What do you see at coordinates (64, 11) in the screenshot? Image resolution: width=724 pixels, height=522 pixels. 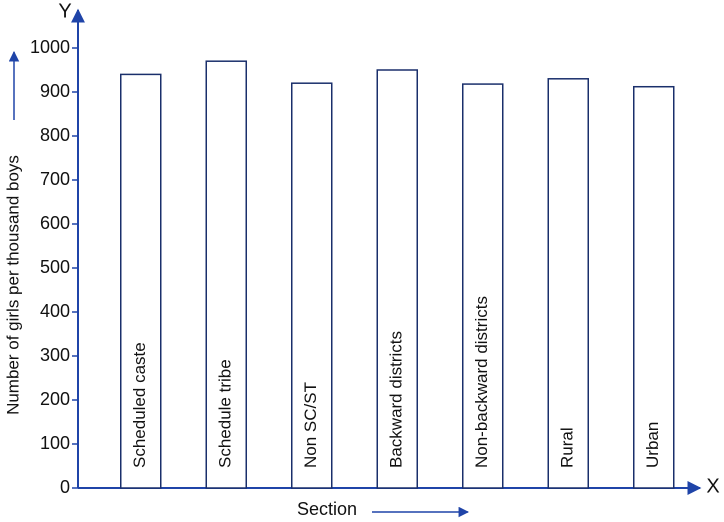 I see `y-axis-letter: Y` at bounding box center [64, 11].